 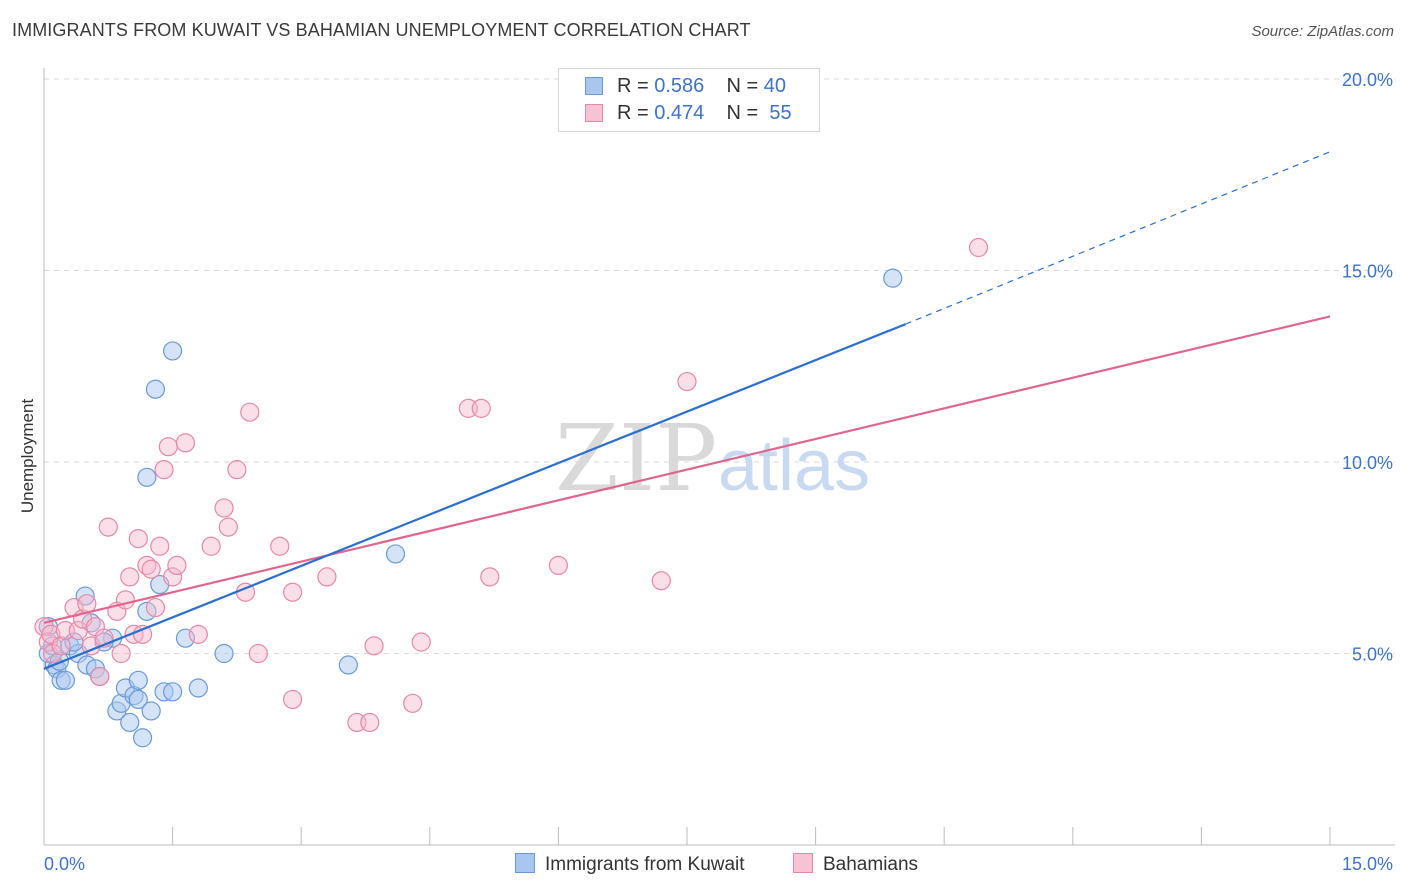 I want to click on legend-r-value-bahamians: 0.474, so click(x=679, y=113).